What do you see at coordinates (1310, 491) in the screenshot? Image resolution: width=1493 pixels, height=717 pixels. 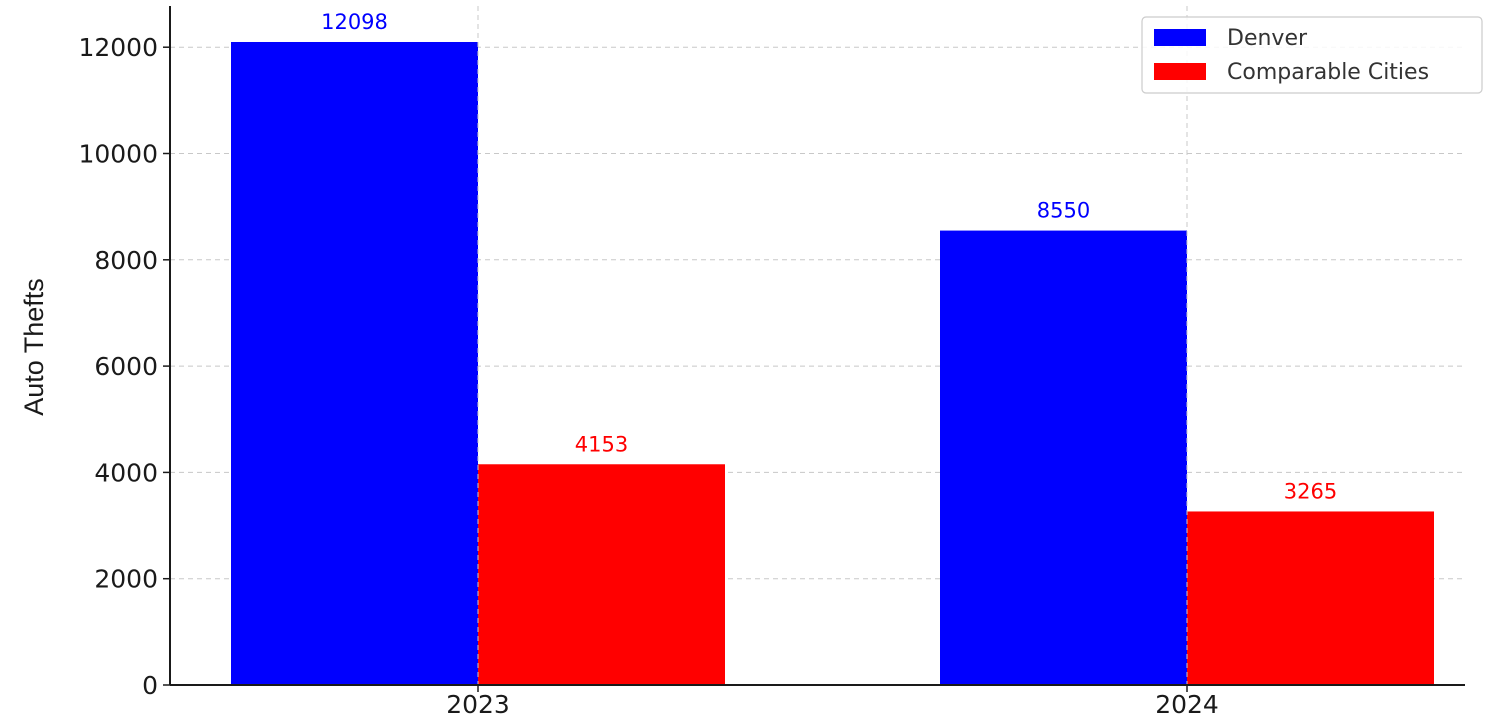 I see `bar-value-label: 3265` at bounding box center [1310, 491].